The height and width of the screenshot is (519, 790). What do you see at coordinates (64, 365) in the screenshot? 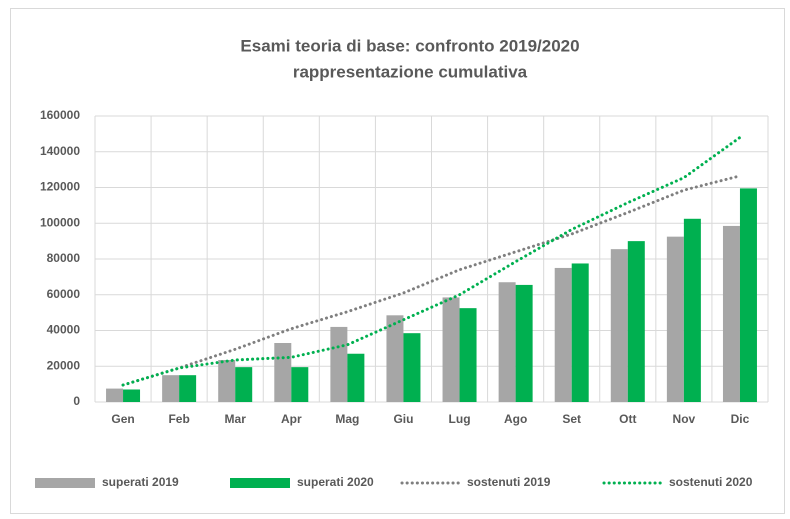
I see `y-tick-label: 20000` at bounding box center [64, 365].